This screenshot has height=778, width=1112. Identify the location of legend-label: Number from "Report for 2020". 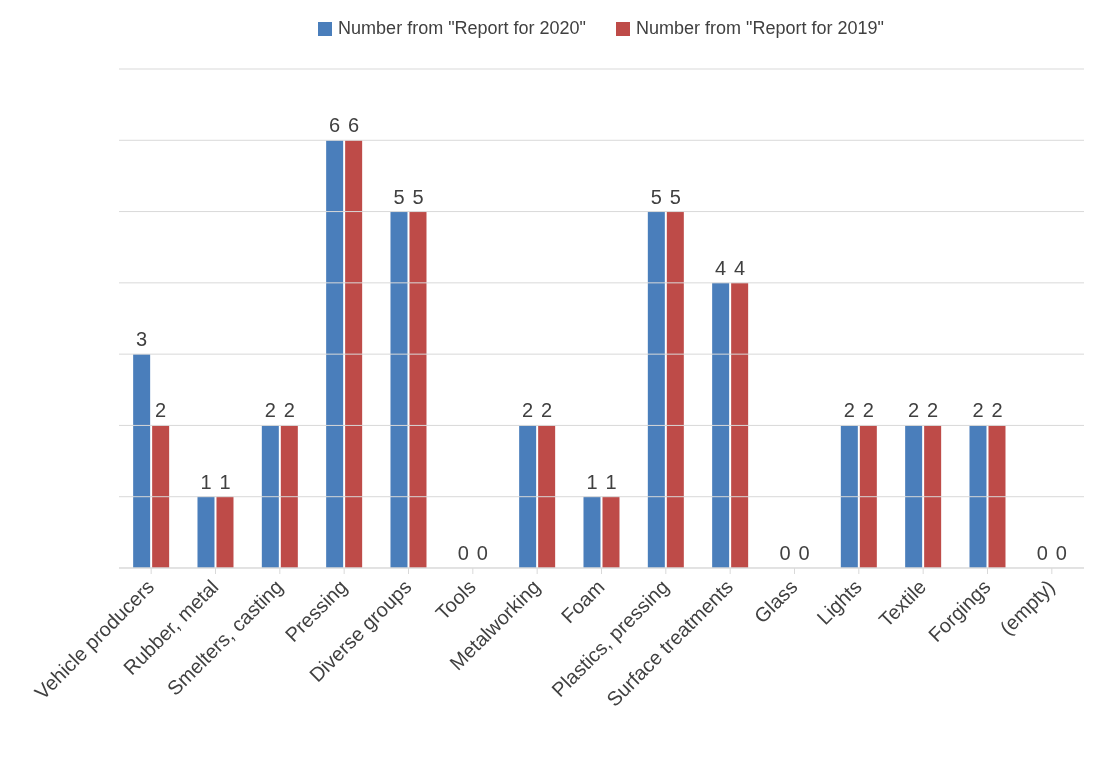
(461, 28).